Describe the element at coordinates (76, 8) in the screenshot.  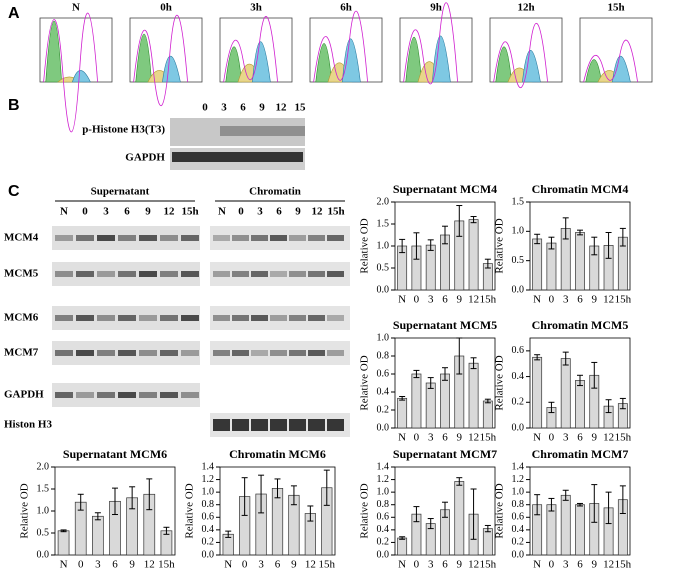
I see `histogram-title: N` at that location.